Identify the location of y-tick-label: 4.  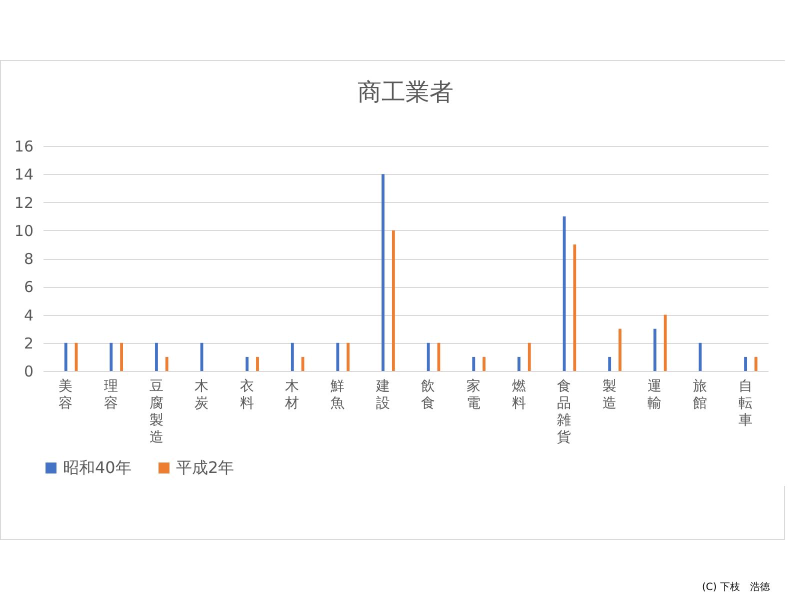
(29, 315).